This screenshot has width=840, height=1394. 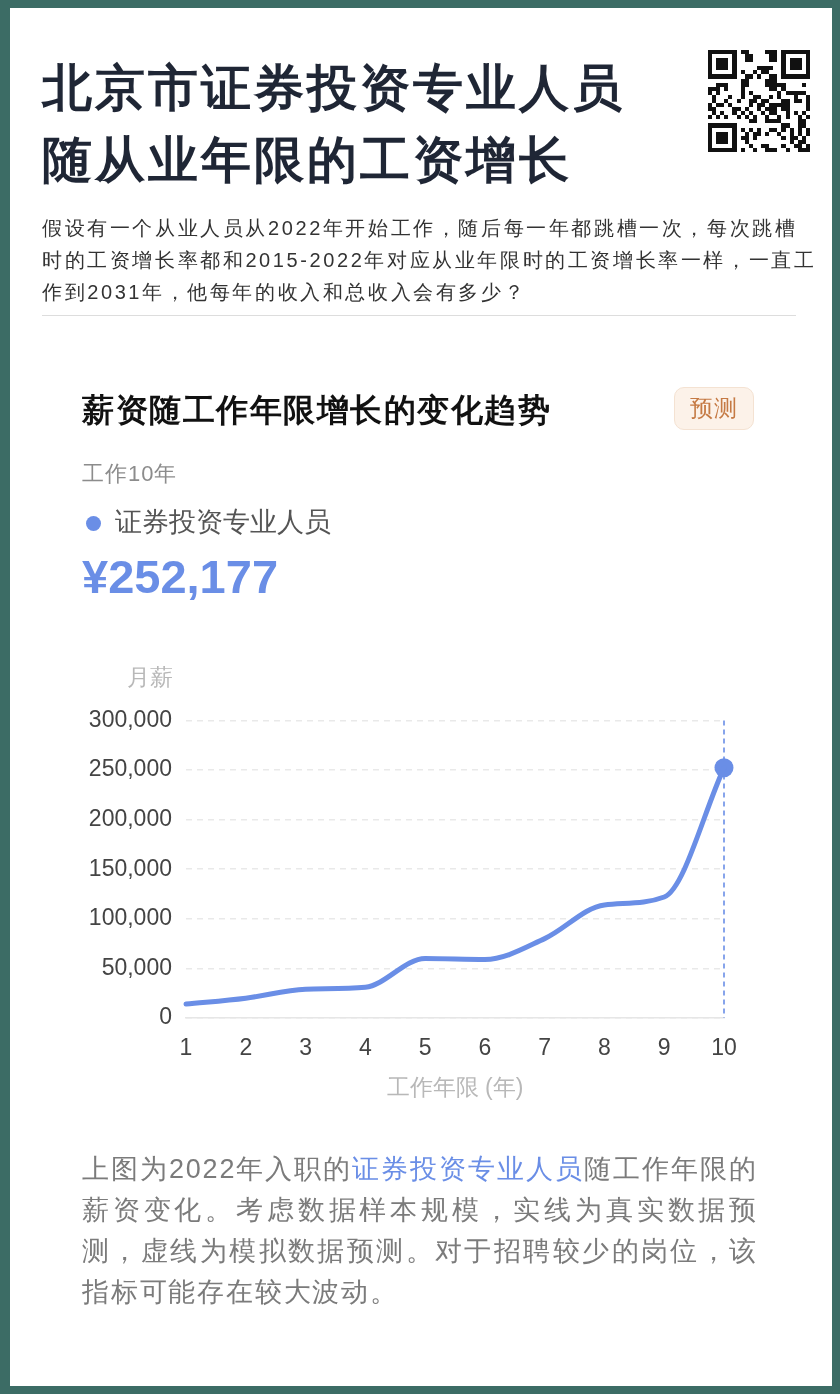 I want to click on y-tick-label: 150,000, so click(x=130, y=867).